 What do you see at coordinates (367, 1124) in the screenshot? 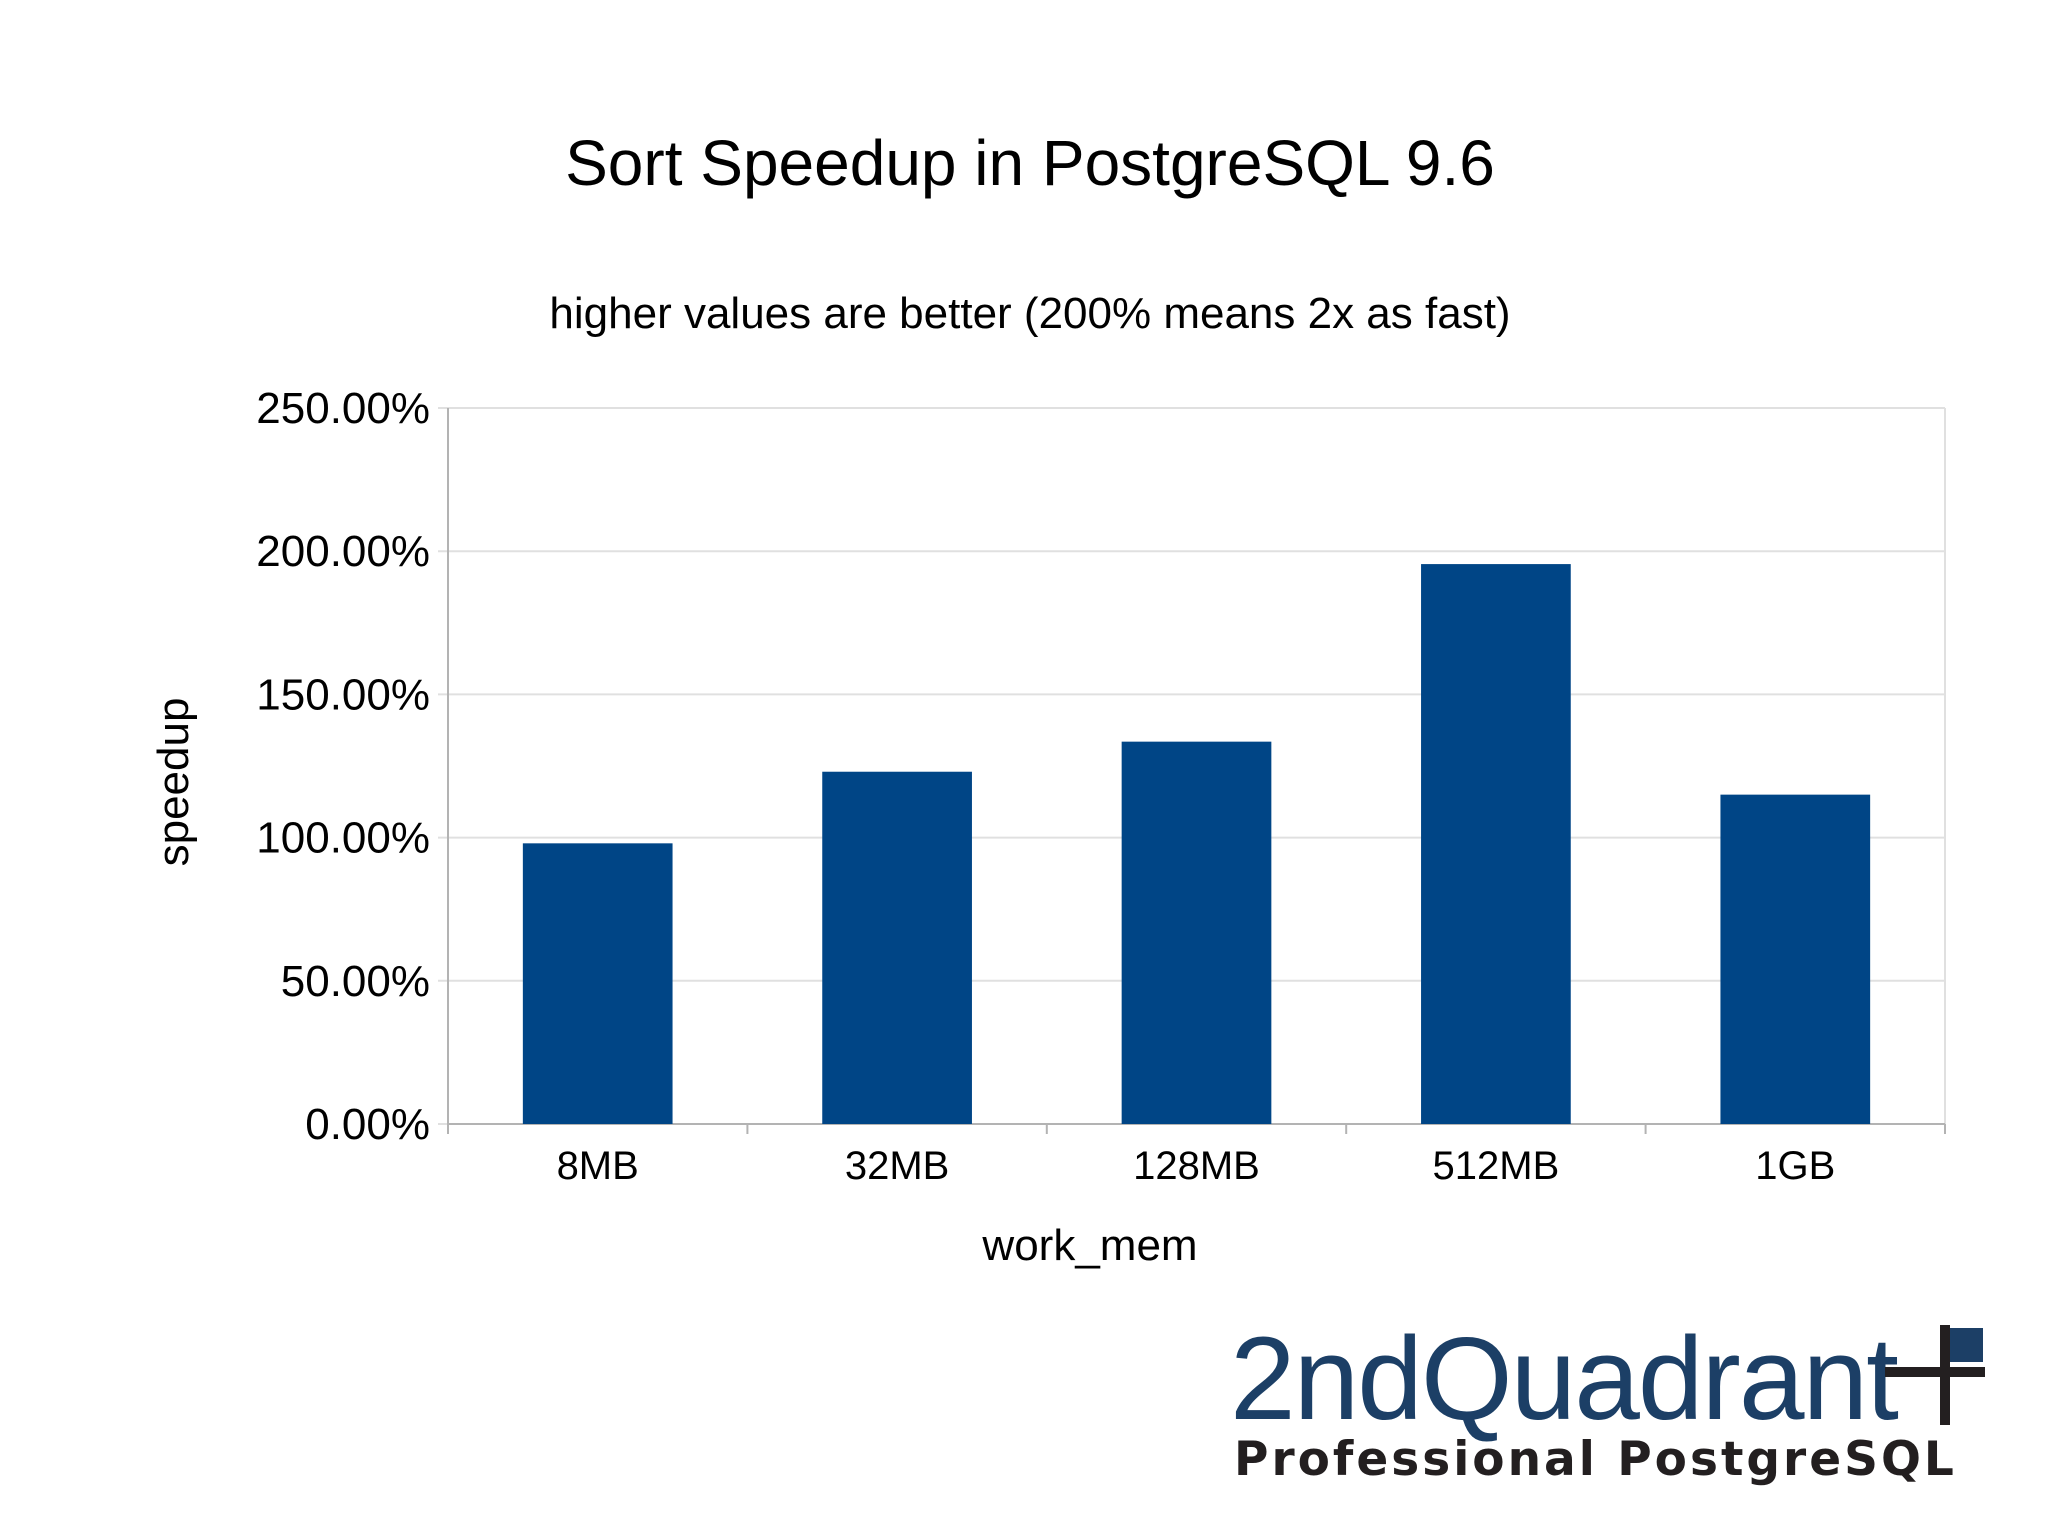
I see `y-tick-label: 0.00%` at bounding box center [367, 1124].